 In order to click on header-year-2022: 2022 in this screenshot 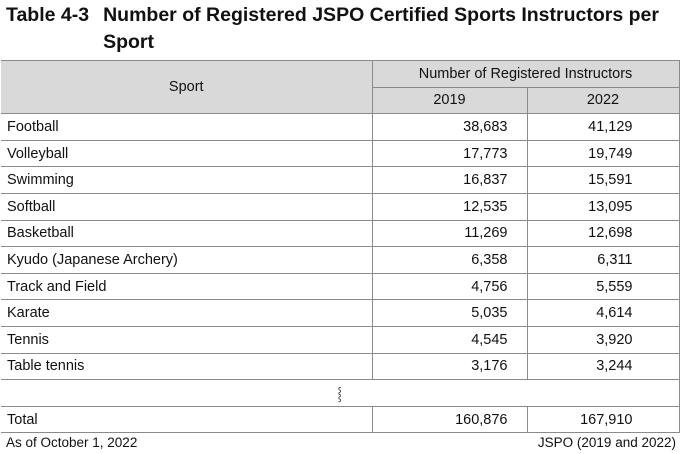, I will do `click(603, 100)`.